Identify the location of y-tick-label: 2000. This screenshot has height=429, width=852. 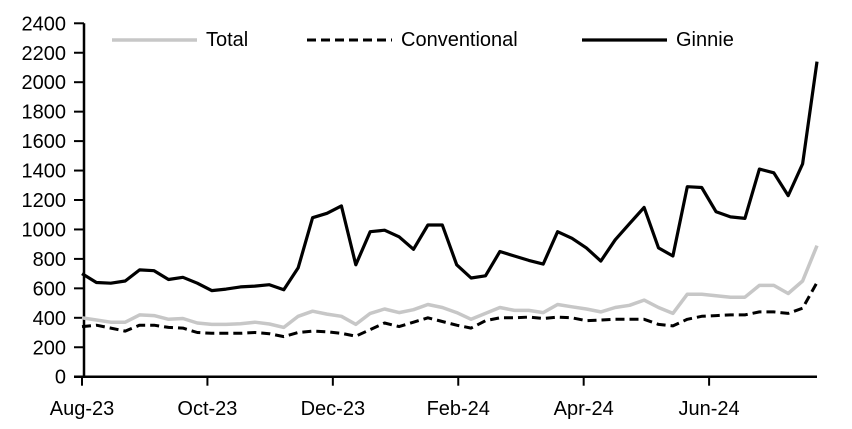
(44, 83).